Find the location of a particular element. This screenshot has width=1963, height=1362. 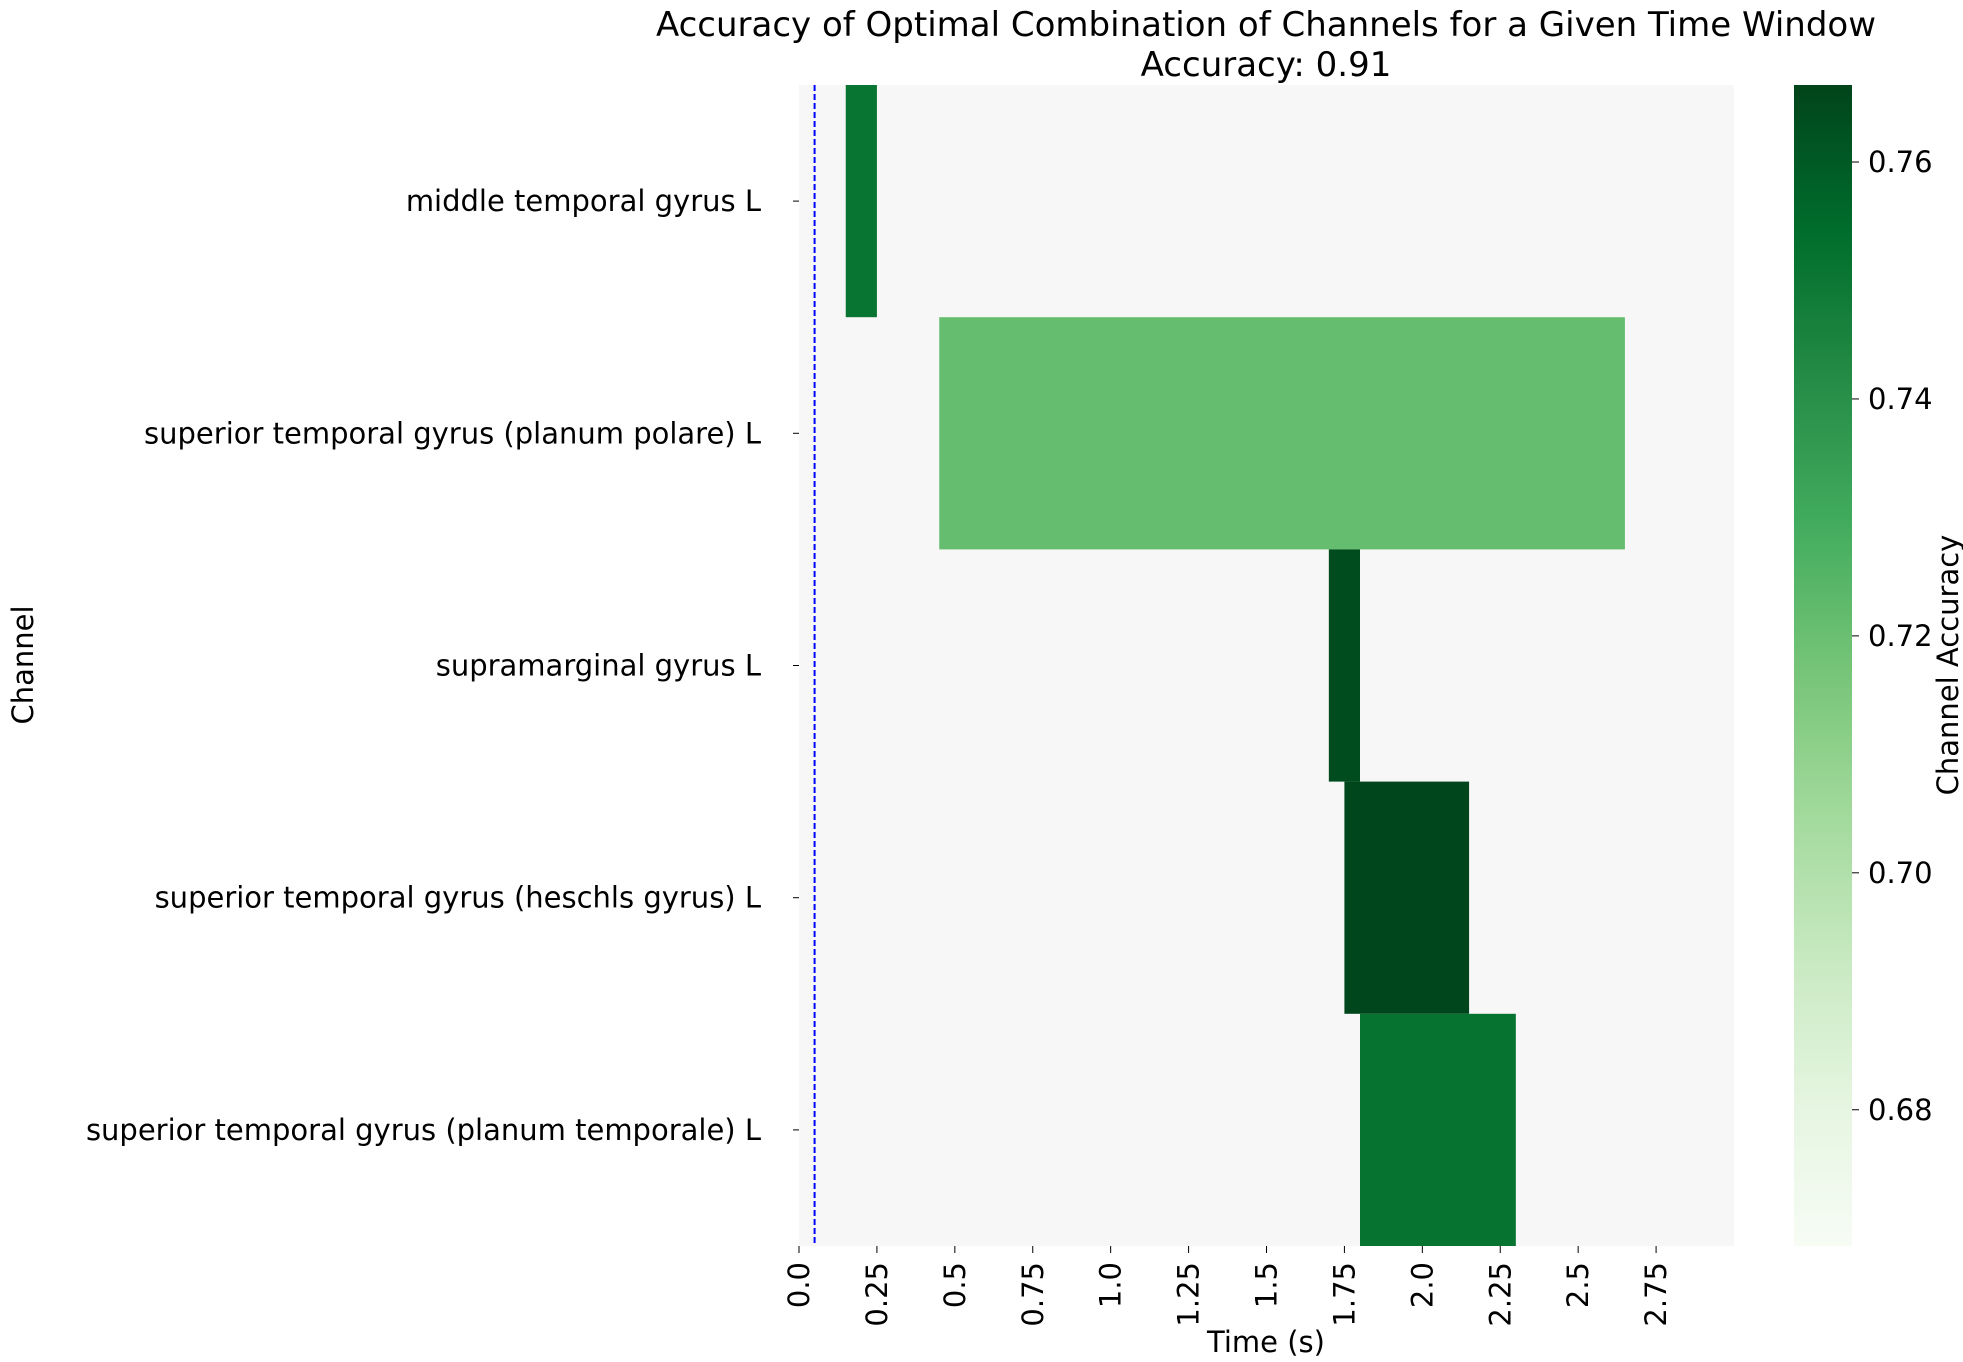

x-tick-label: 2.0 is located at coordinates (1422, 1285).